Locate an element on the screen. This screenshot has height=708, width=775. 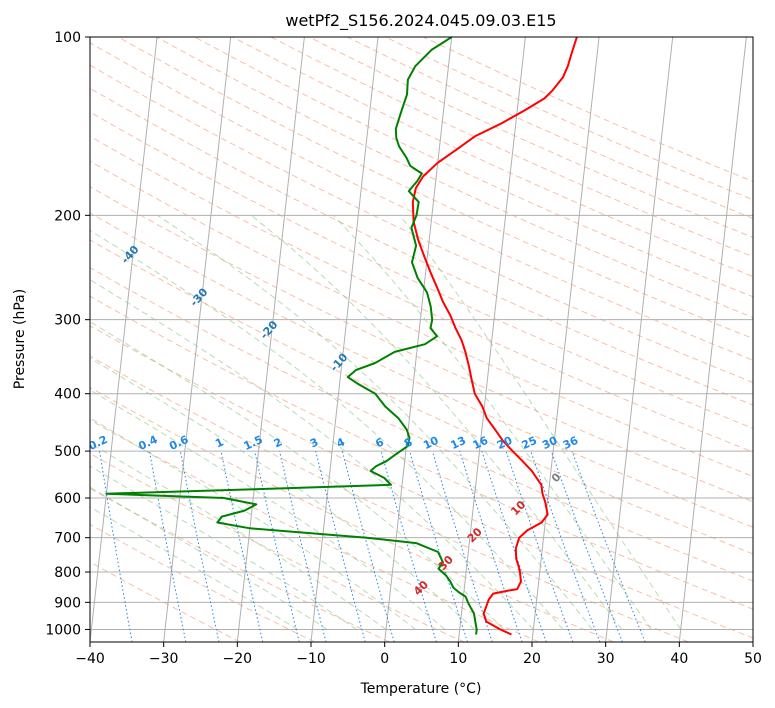
mixing-ratio-label: 36 is located at coordinates (571, 443).